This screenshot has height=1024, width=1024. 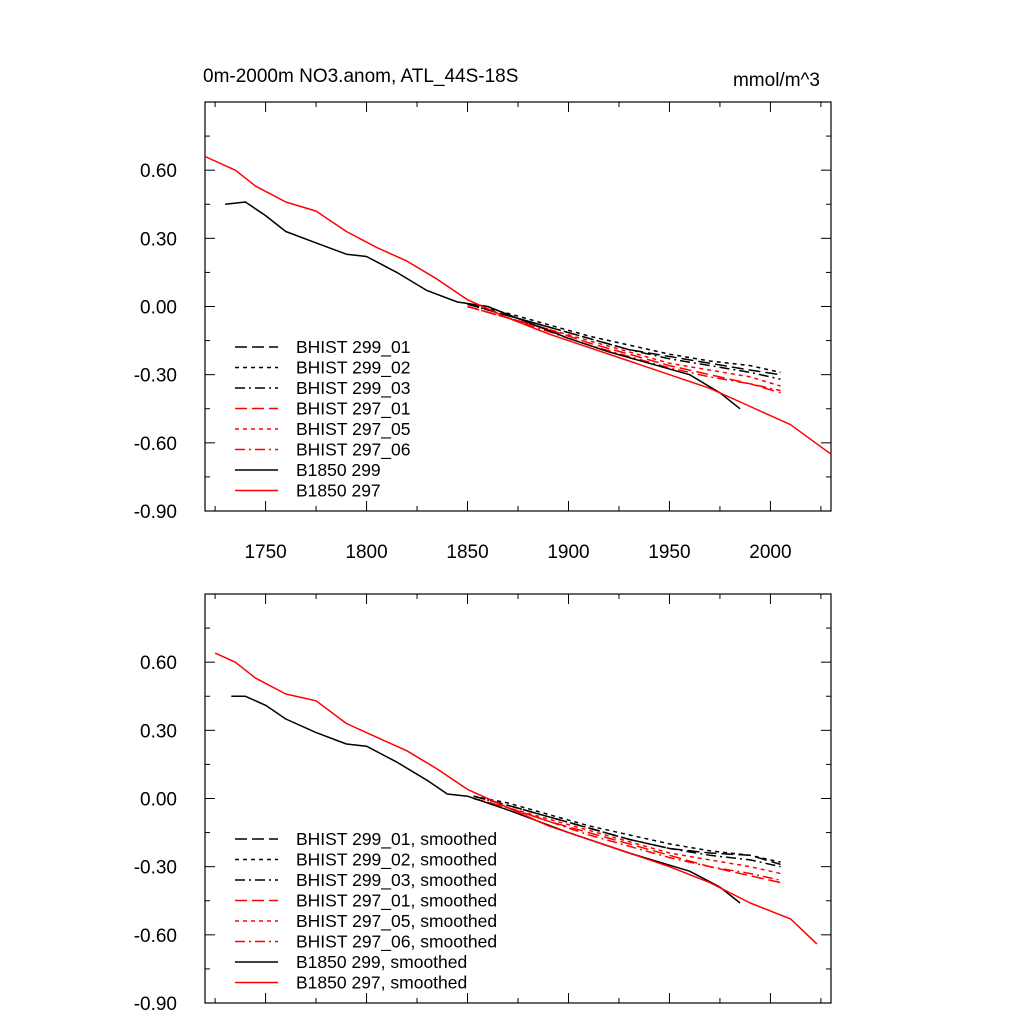 I want to click on legend-label: BHIST 299_02, smoothed, so click(x=396, y=860).